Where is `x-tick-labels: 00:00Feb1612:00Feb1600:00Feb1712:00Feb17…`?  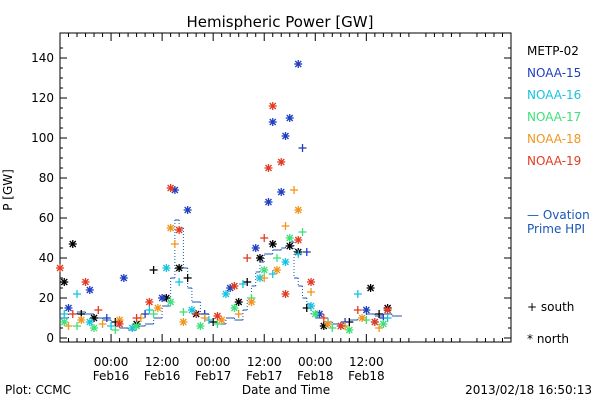 x-tick-labels: 00:00Feb1612:00Feb1600:00Feb1712:00Feb17… is located at coordinates (239, 369).